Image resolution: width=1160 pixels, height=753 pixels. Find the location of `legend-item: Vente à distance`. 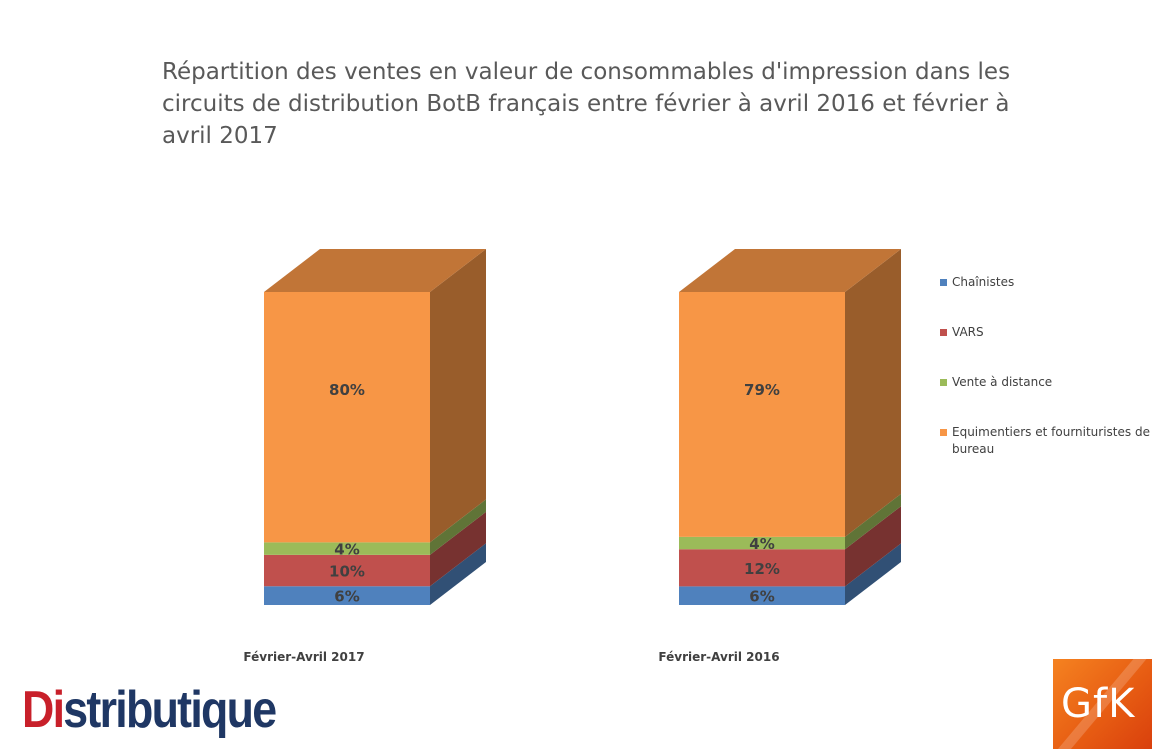

legend-item: Vente à distance is located at coordinates (1050, 382).